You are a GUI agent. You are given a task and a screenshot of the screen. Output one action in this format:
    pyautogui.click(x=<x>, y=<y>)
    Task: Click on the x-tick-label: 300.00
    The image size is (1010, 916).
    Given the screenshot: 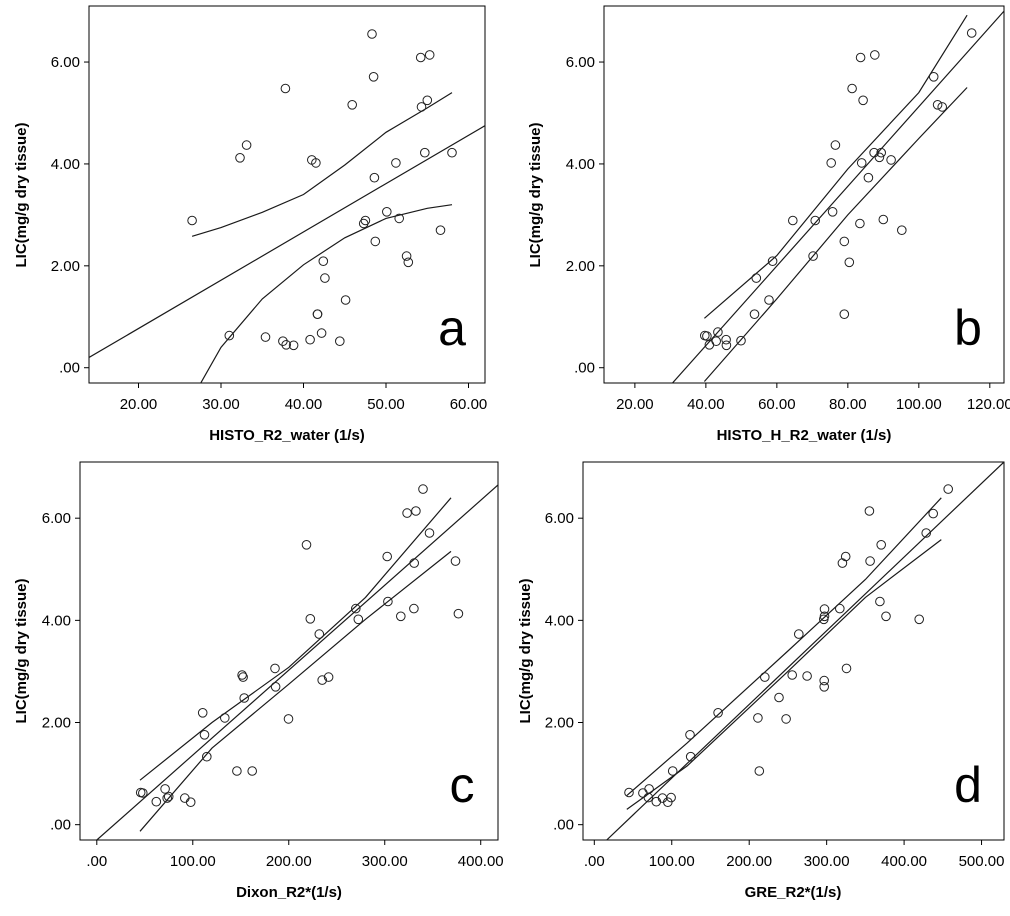 What is the action you would take?
    pyautogui.click(x=385, y=861)
    